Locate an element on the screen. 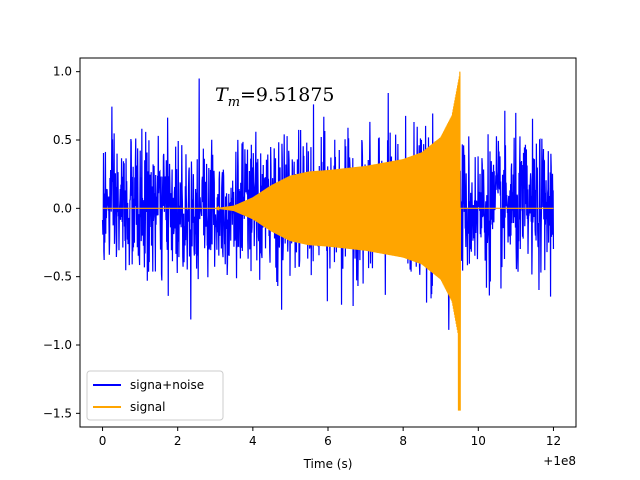 Image resolution: width=640 pixels, height=480 pixels. annotation-base: T is located at coordinates (222, 95).